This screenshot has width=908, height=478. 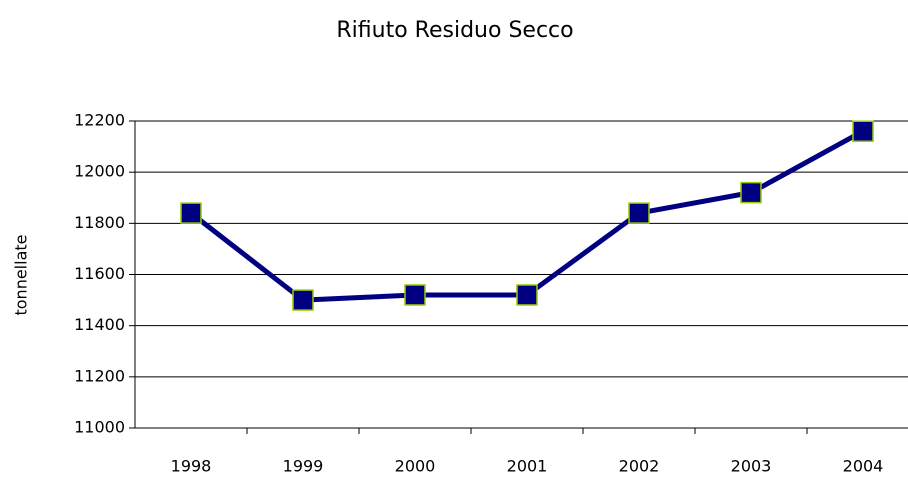 I want to click on chart-title: Rifiuto Residuo Secco, so click(x=454, y=30).